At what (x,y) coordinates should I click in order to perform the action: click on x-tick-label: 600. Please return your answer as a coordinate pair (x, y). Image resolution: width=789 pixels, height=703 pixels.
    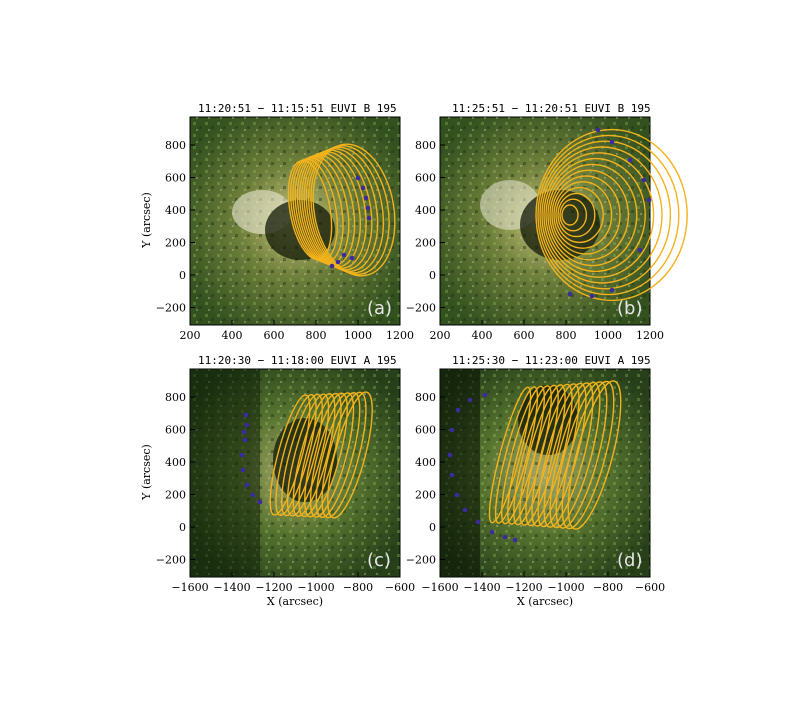
    Looking at the image, I should click on (524, 335).